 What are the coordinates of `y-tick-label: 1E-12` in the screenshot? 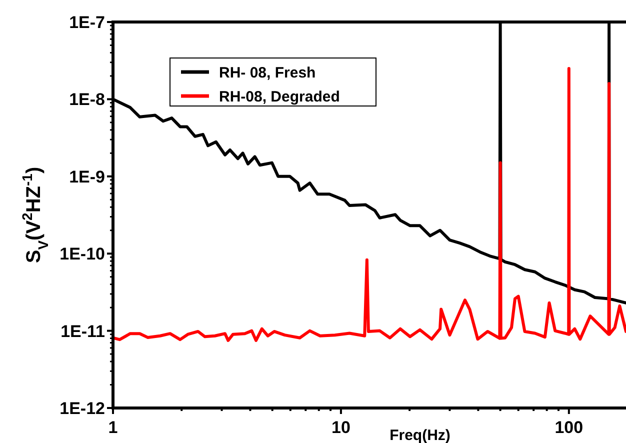 It's located at (82, 408).